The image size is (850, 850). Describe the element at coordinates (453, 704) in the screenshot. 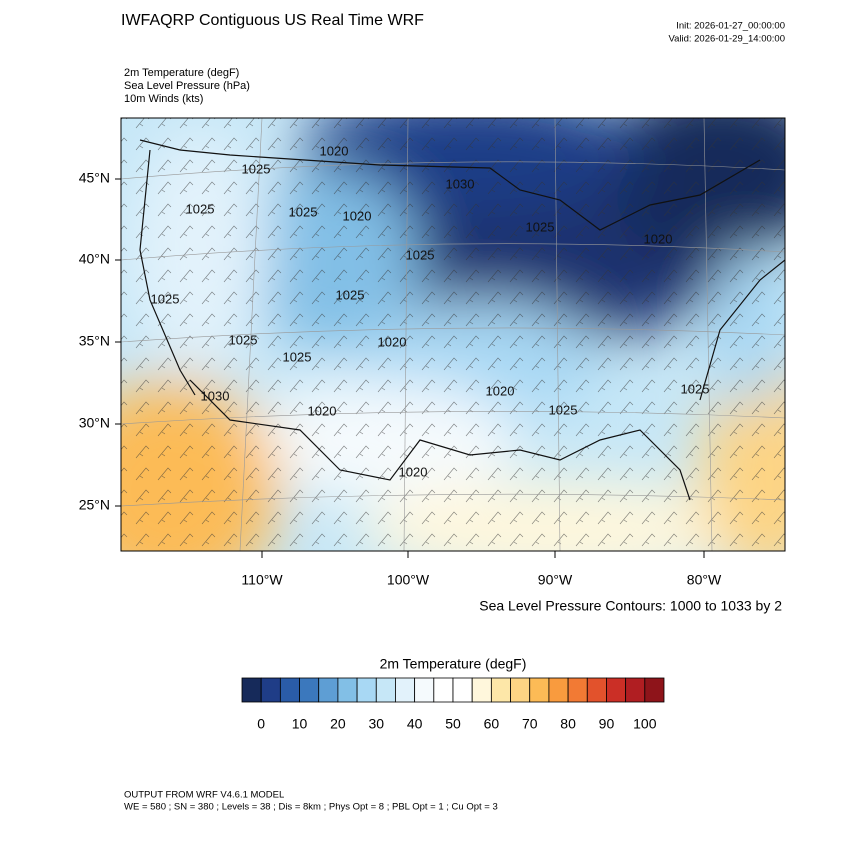

I see `colorbar: 0 10 20 30 40 50 60 70 80 90 100` at that location.